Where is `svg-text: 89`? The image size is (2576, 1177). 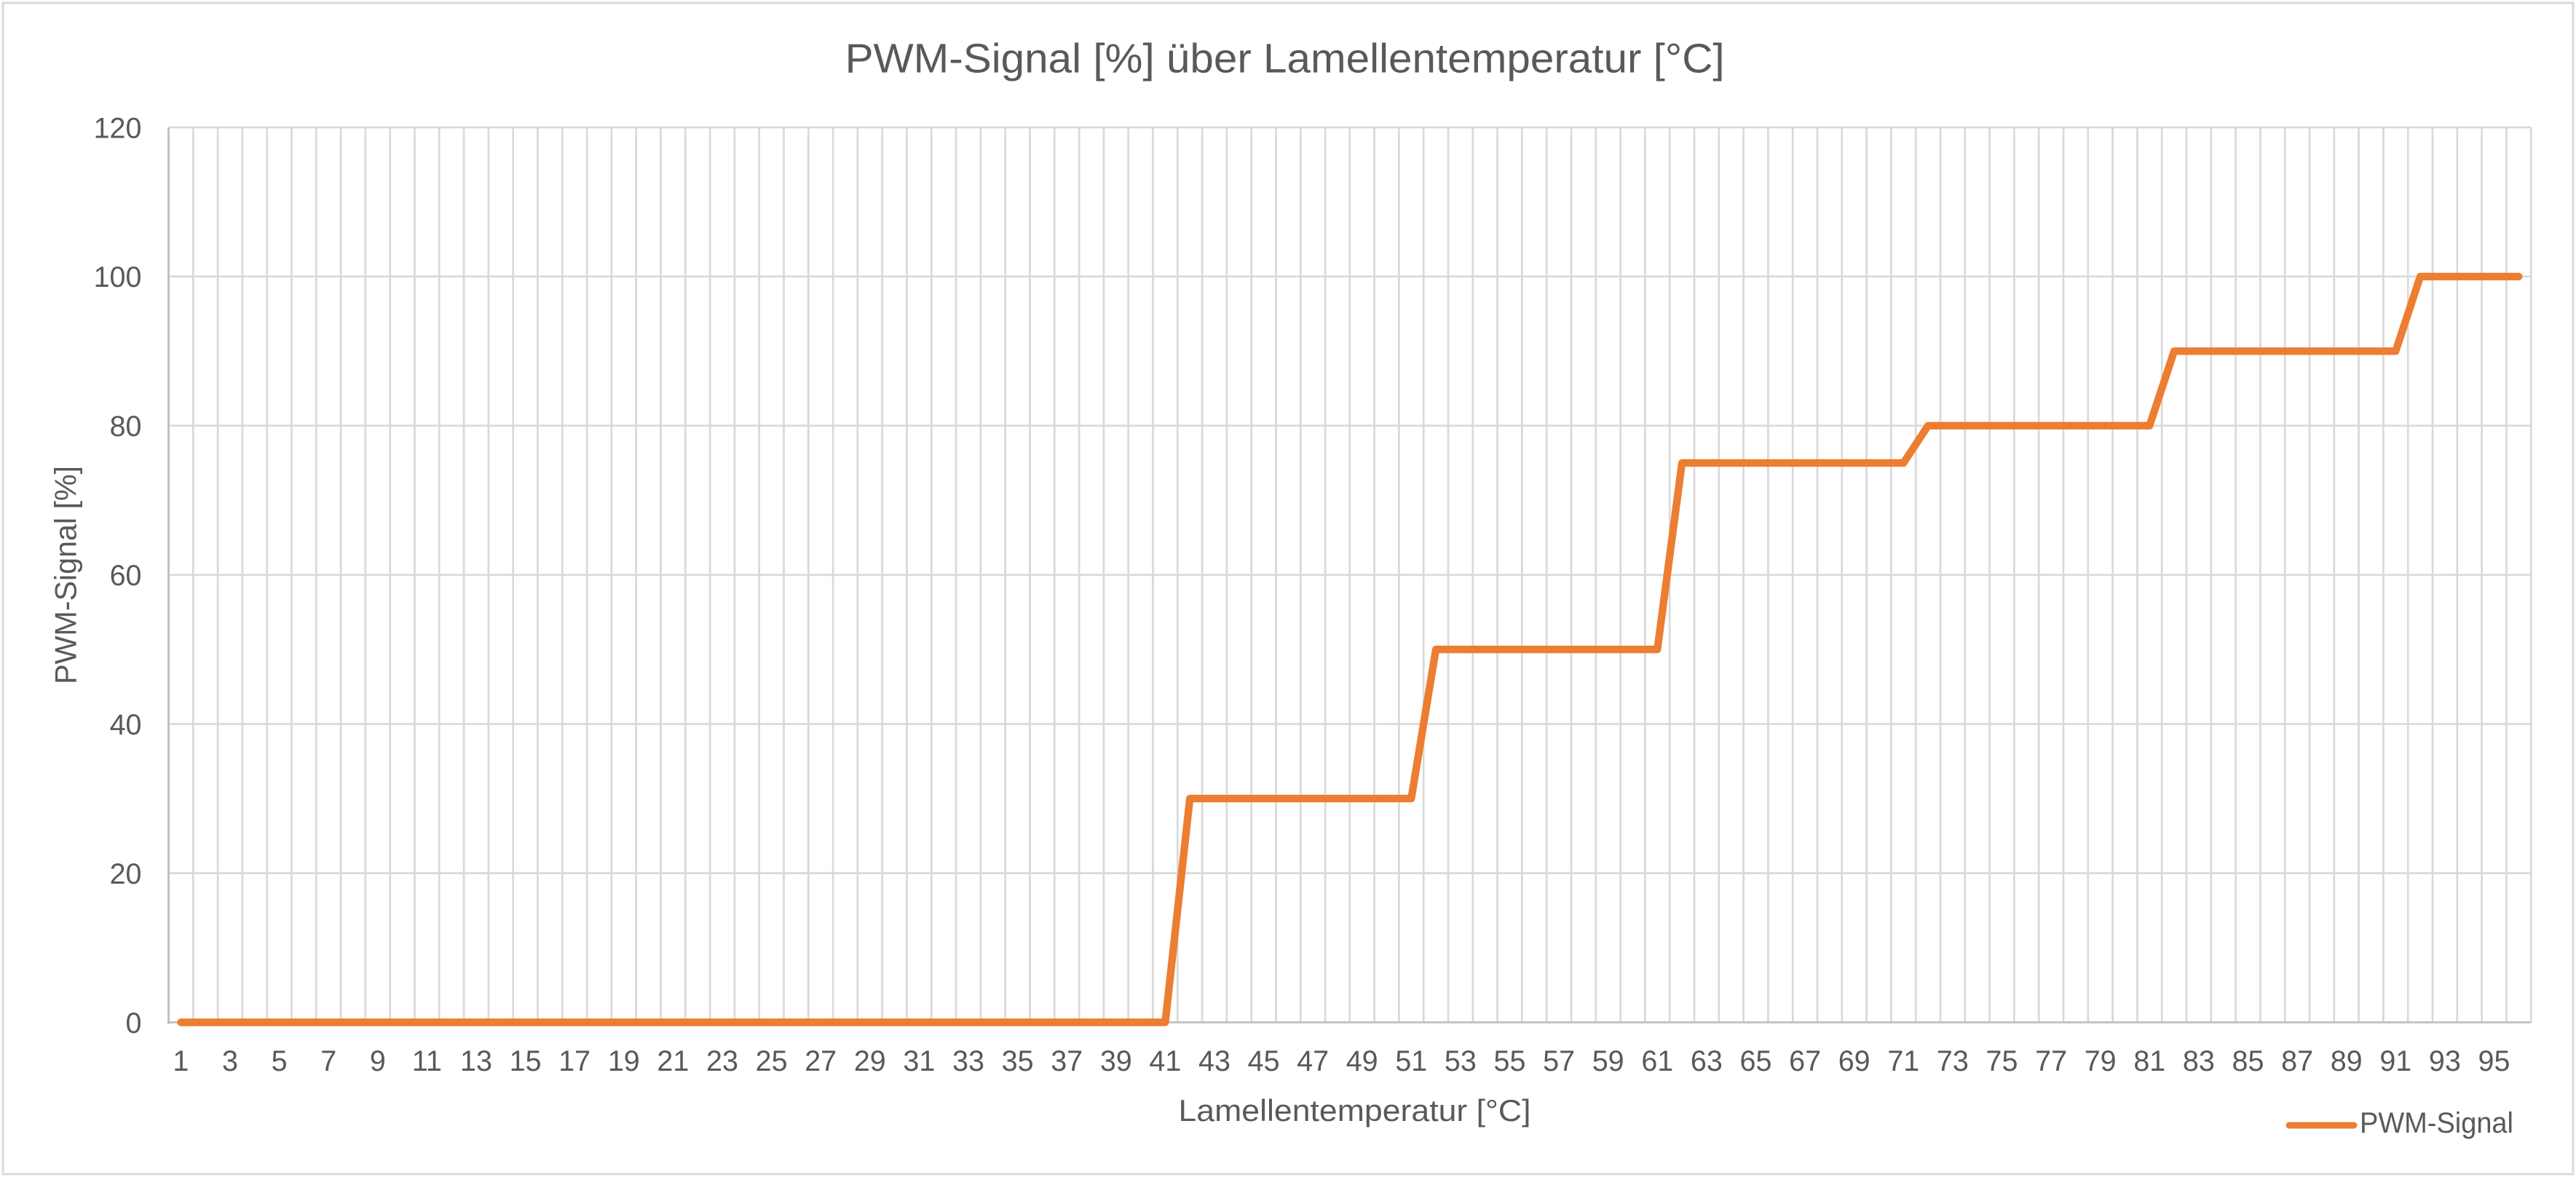
svg-text: 89 is located at coordinates (2347, 1061).